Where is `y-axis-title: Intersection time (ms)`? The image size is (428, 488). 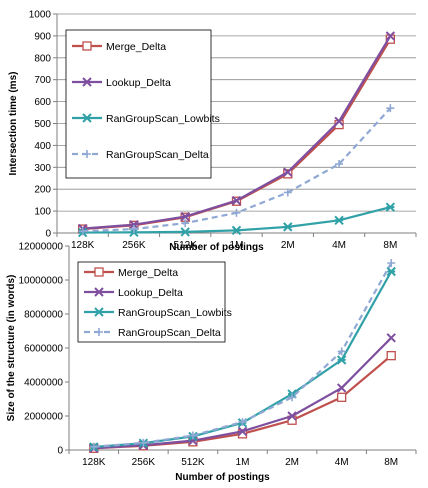 y-axis-title: Intersection time (ms) is located at coordinates (13, 124).